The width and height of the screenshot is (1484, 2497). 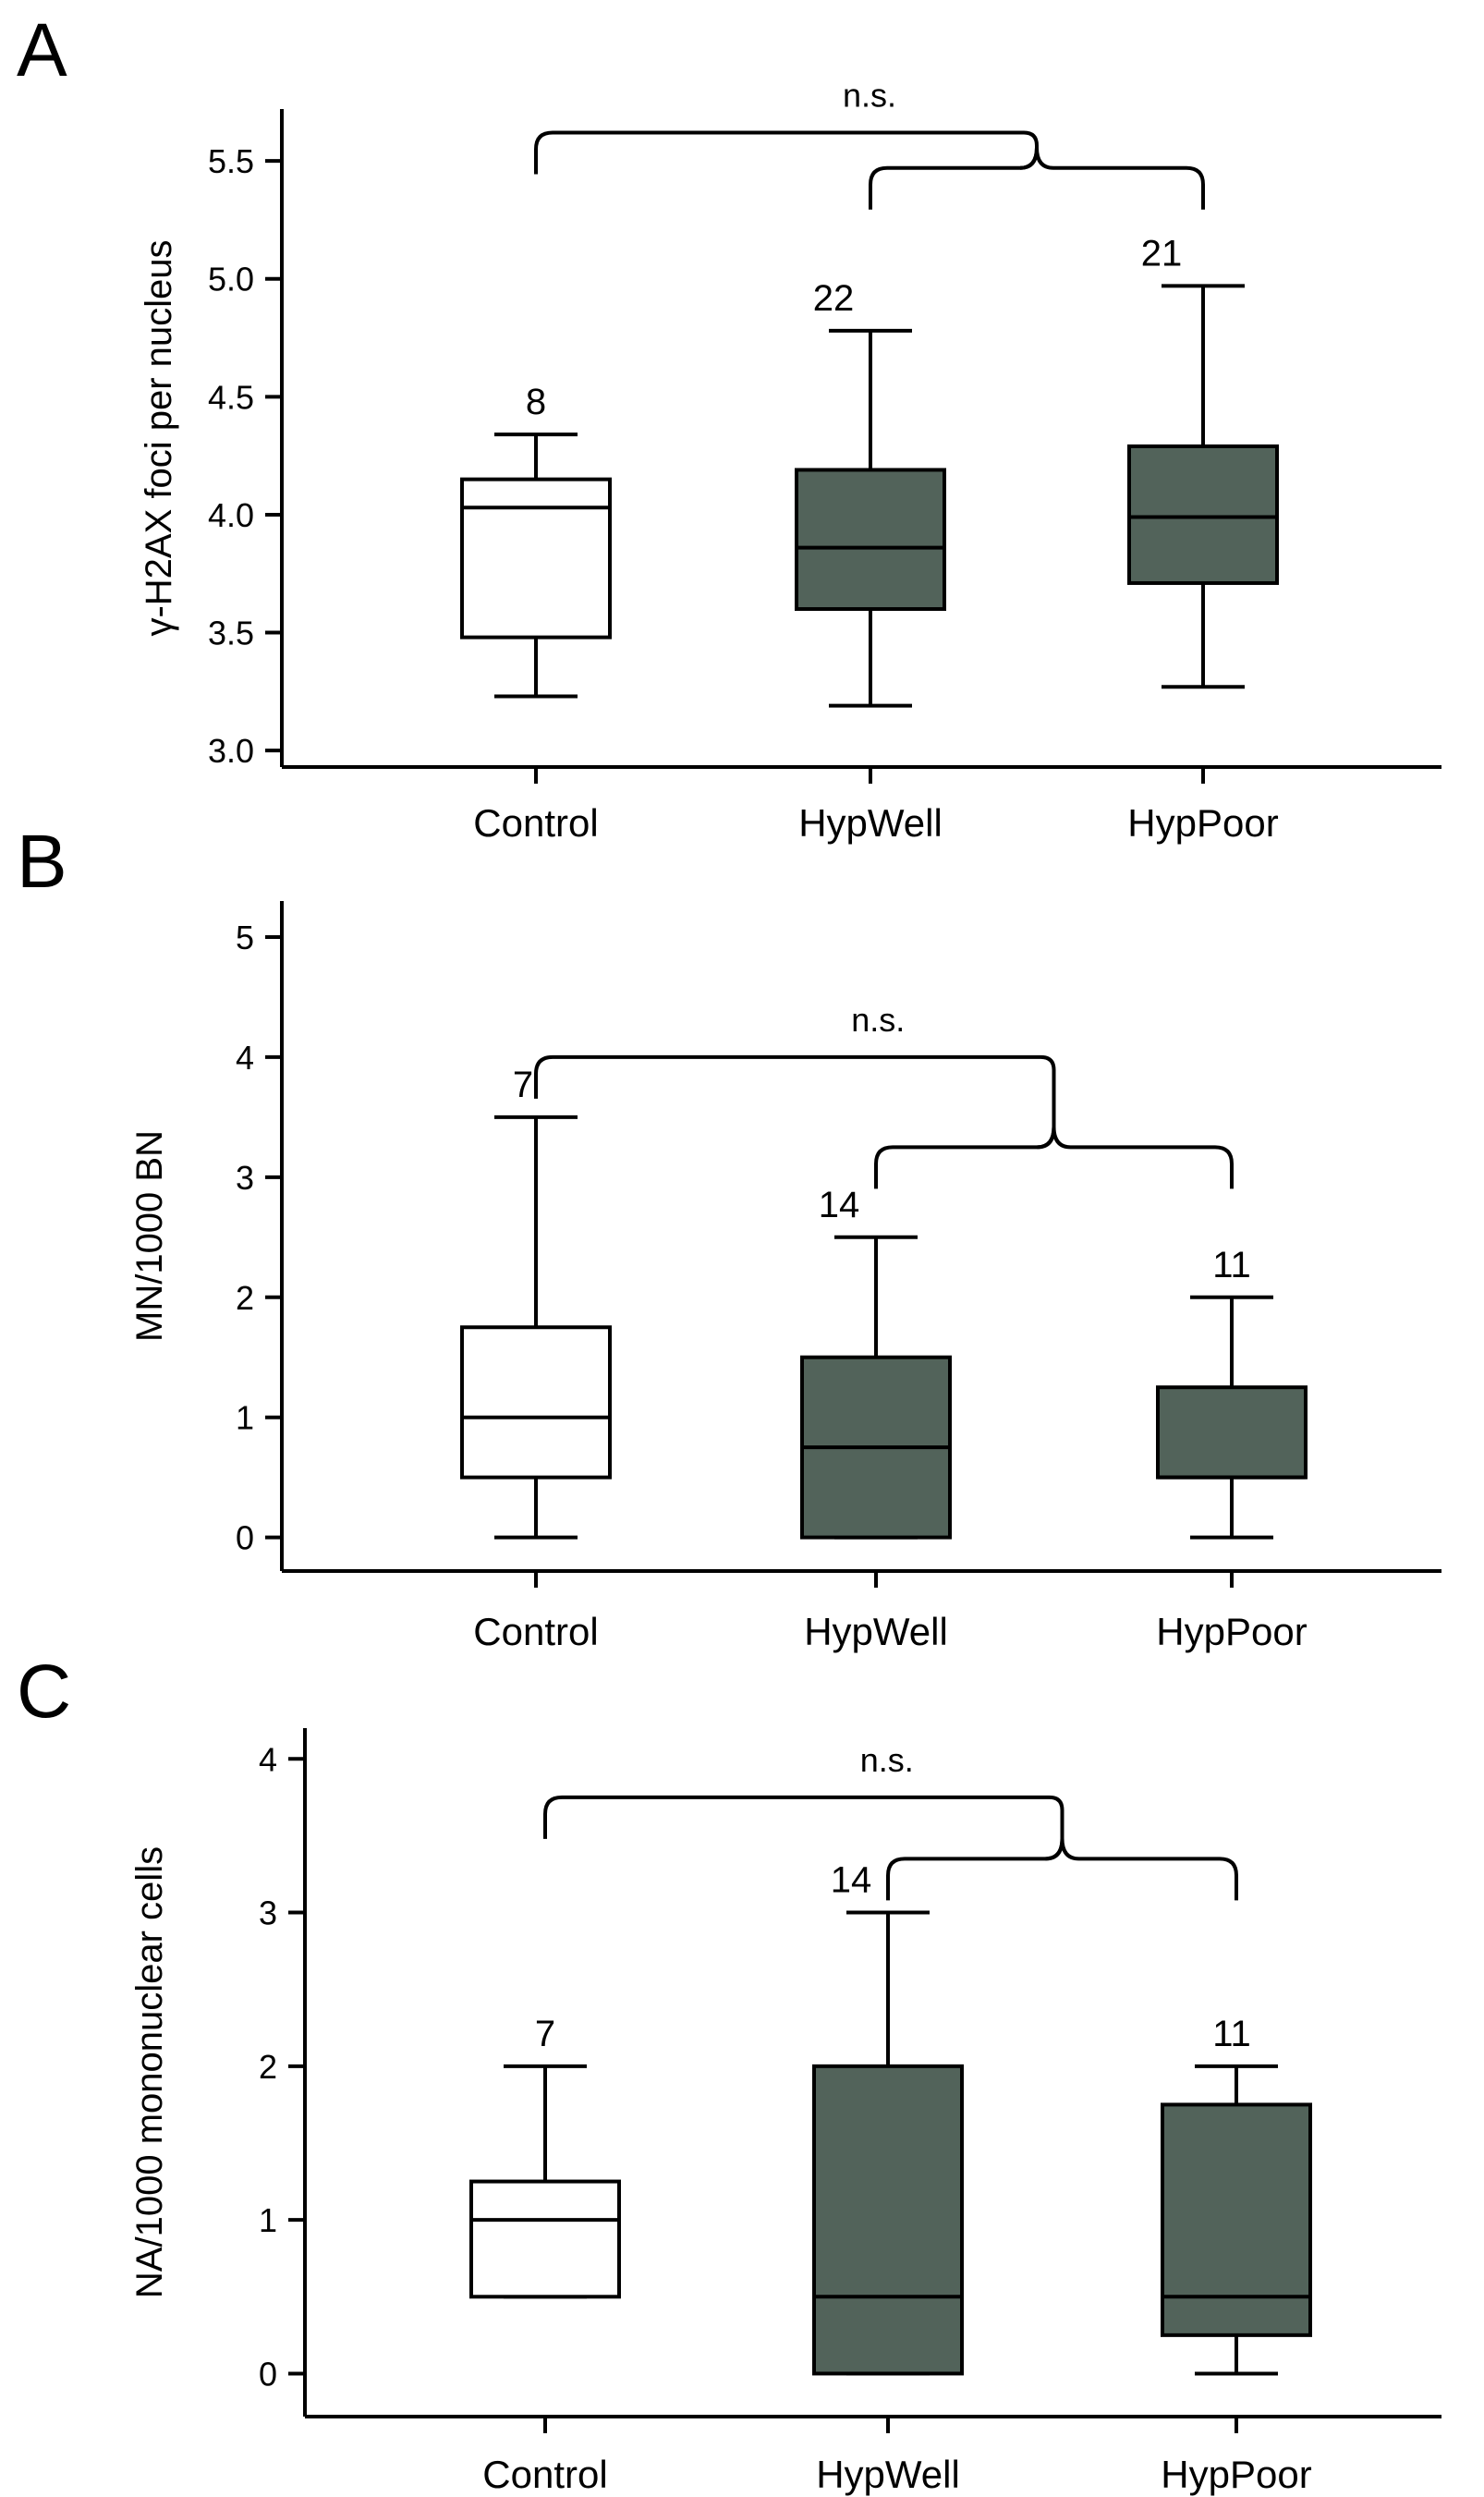 What do you see at coordinates (1062, 1869) in the screenshot?
I see `panel-c-bracket-inner` at bounding box center [1062, 1869].